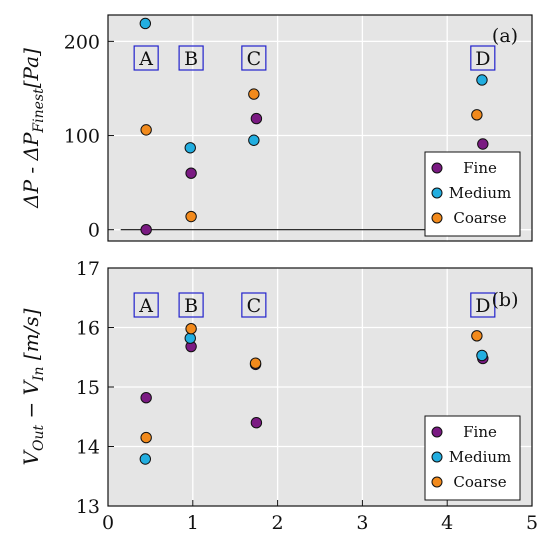  Describe the element at coordinates (31, 456) in the screenshot. I see `y-label-b-v1: V` at that location.